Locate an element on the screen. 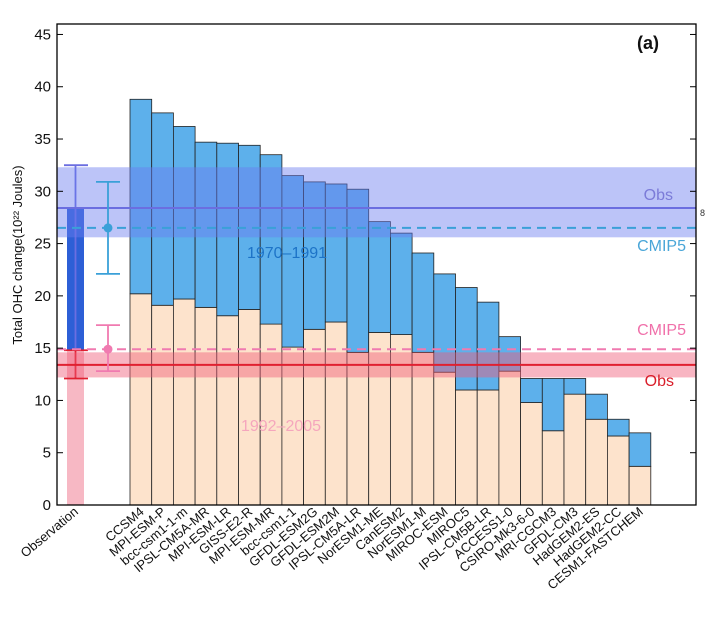 This screenshot has height=640, width=706. y-tick-label-0: 0 is located at coordinates (47, 505).